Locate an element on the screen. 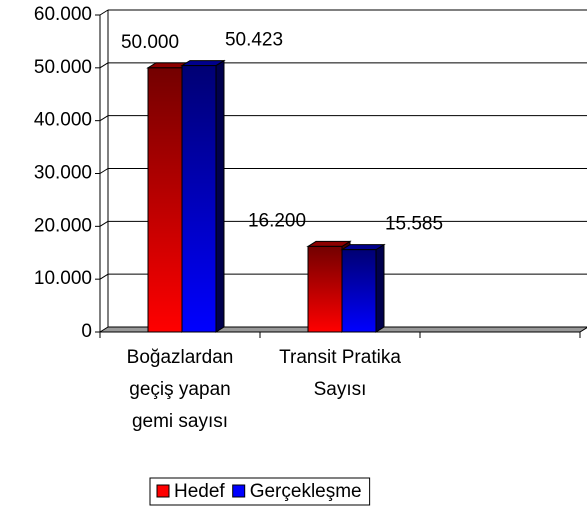 Image resolution: width=587 pixels, height=510 pixels. x-tick-label: gemi sayısı is located at coordinates (180, 421).